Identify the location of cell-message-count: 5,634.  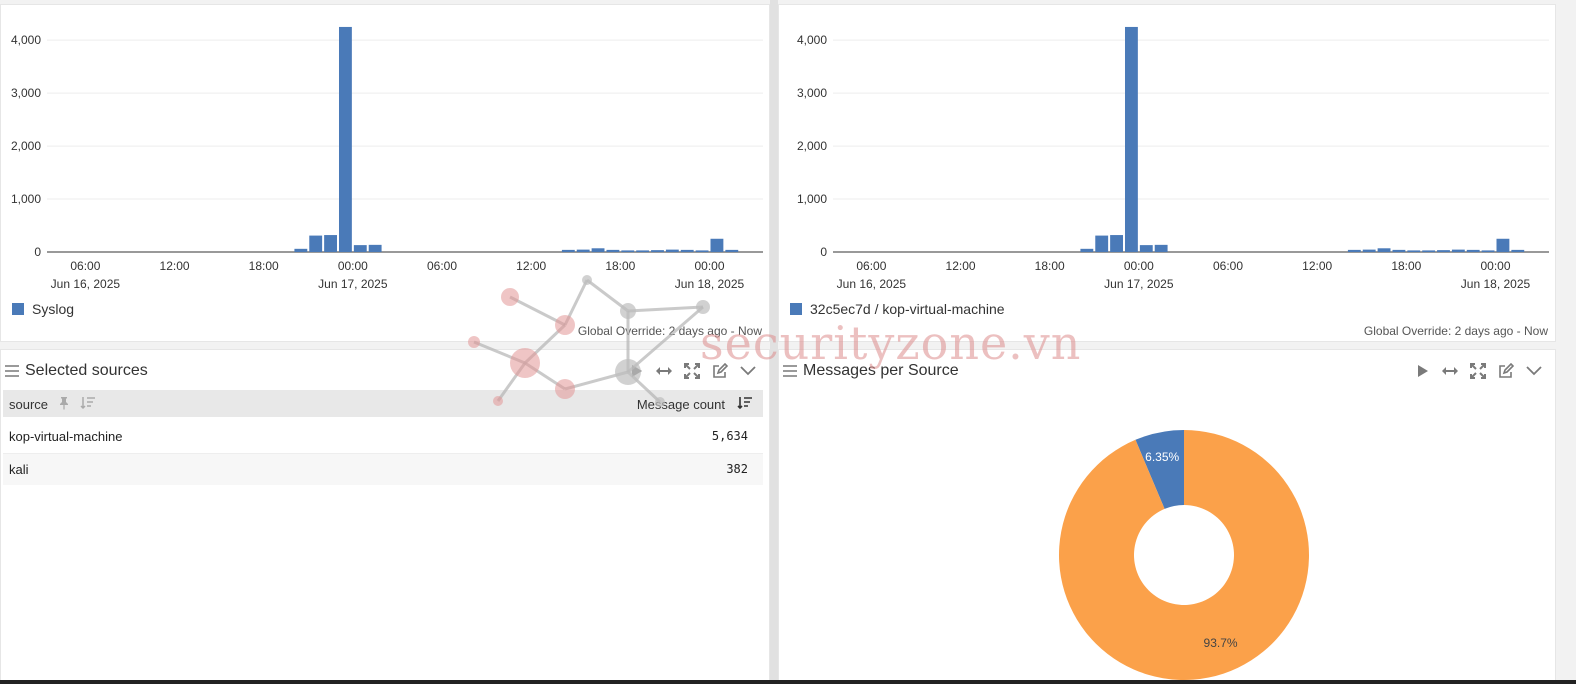
(729, 436).